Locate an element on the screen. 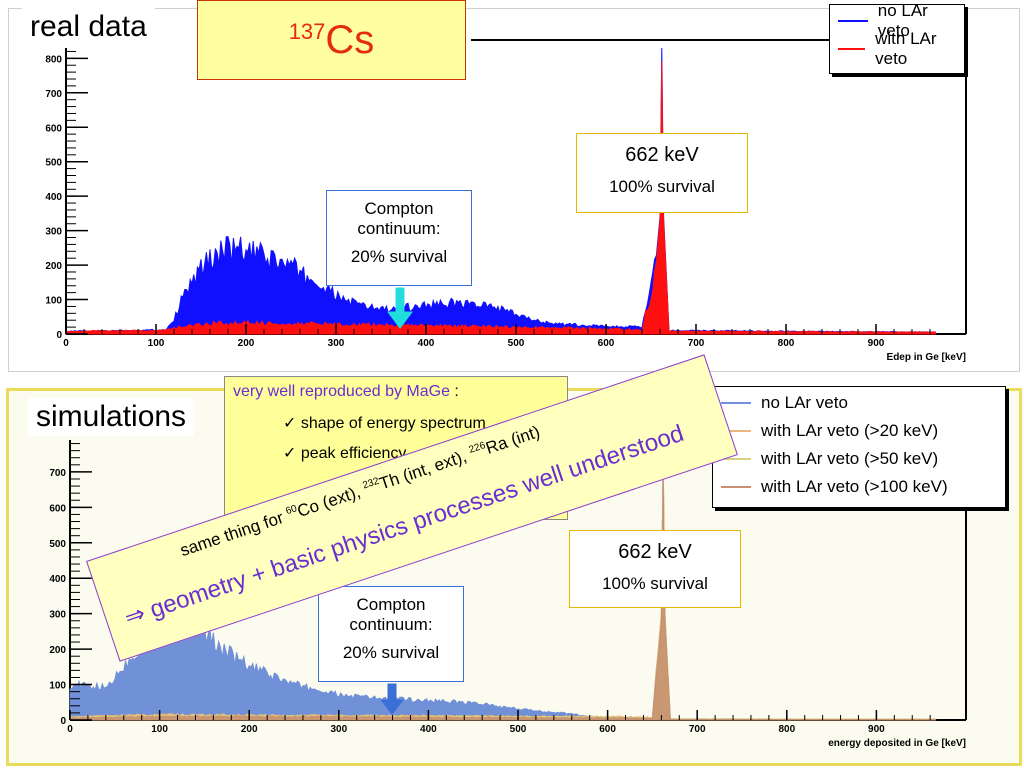  legend-entry: with LAr veto (>20 keV) is located at coordinates (859, 431).